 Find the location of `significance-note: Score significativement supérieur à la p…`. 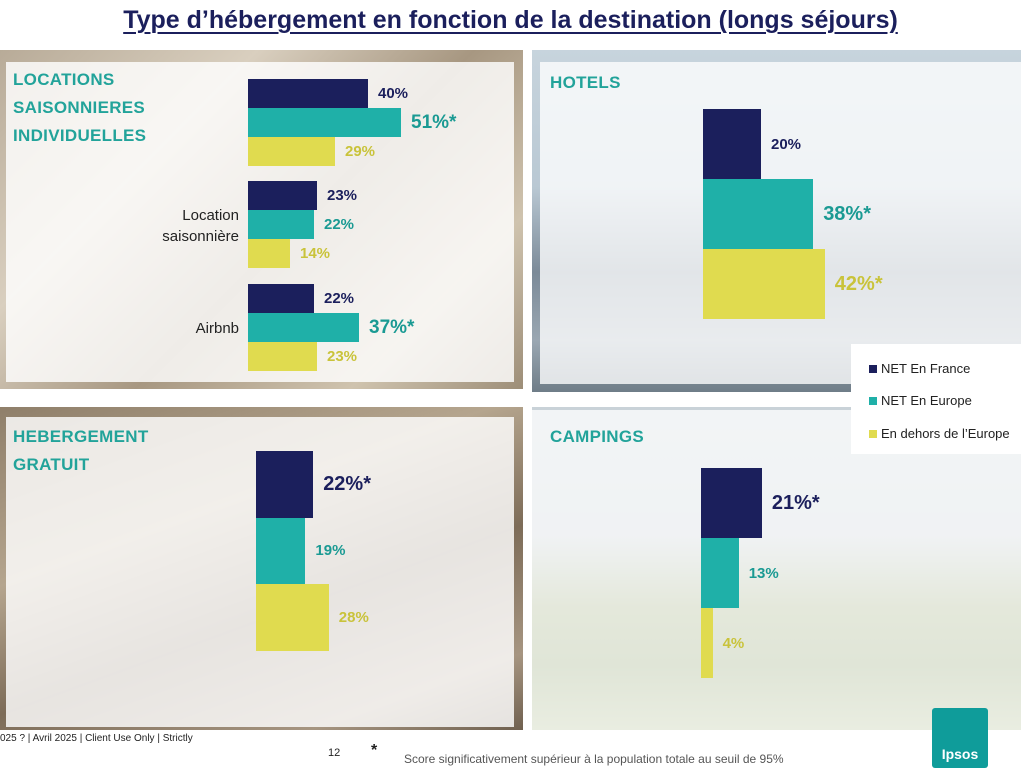

significance-note: Score significativement supérieur à la p… is located at coordinates (594, 759).